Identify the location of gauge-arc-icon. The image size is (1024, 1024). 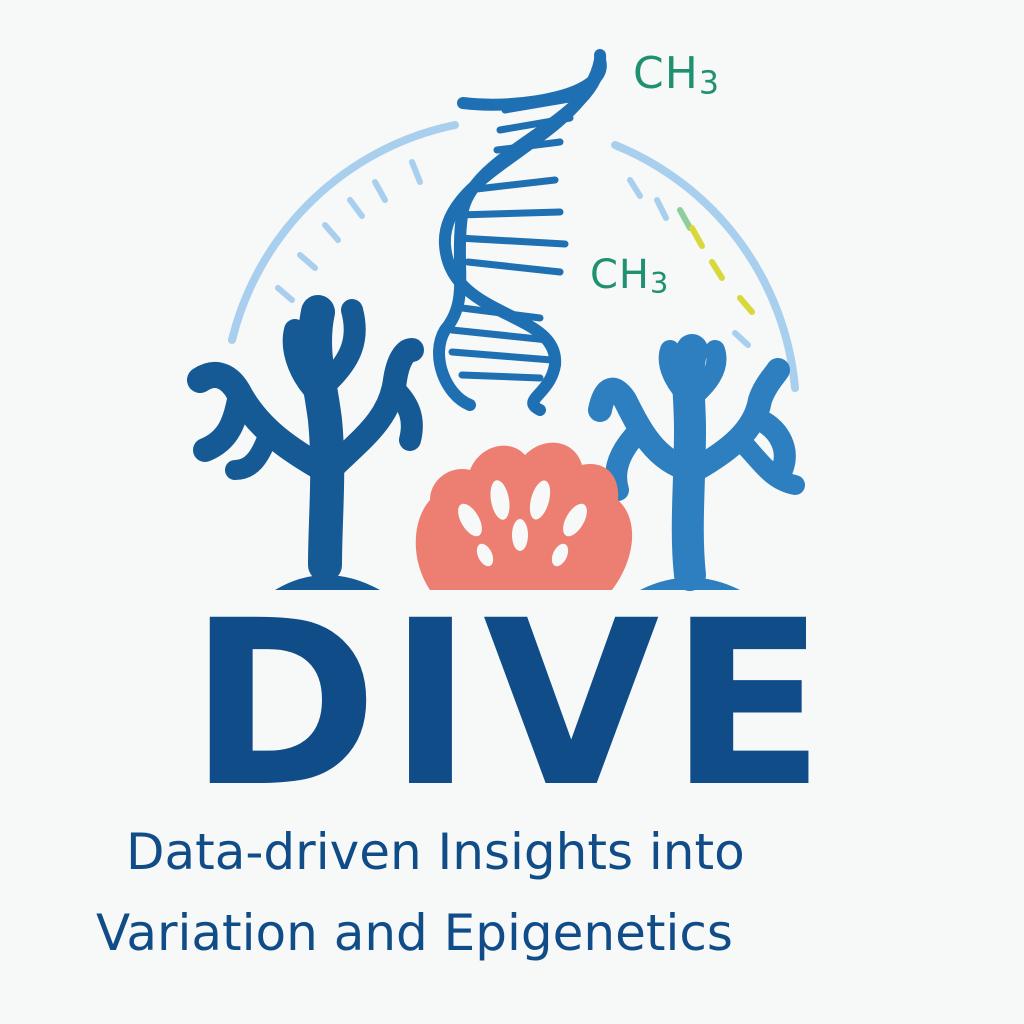
(513, 256).